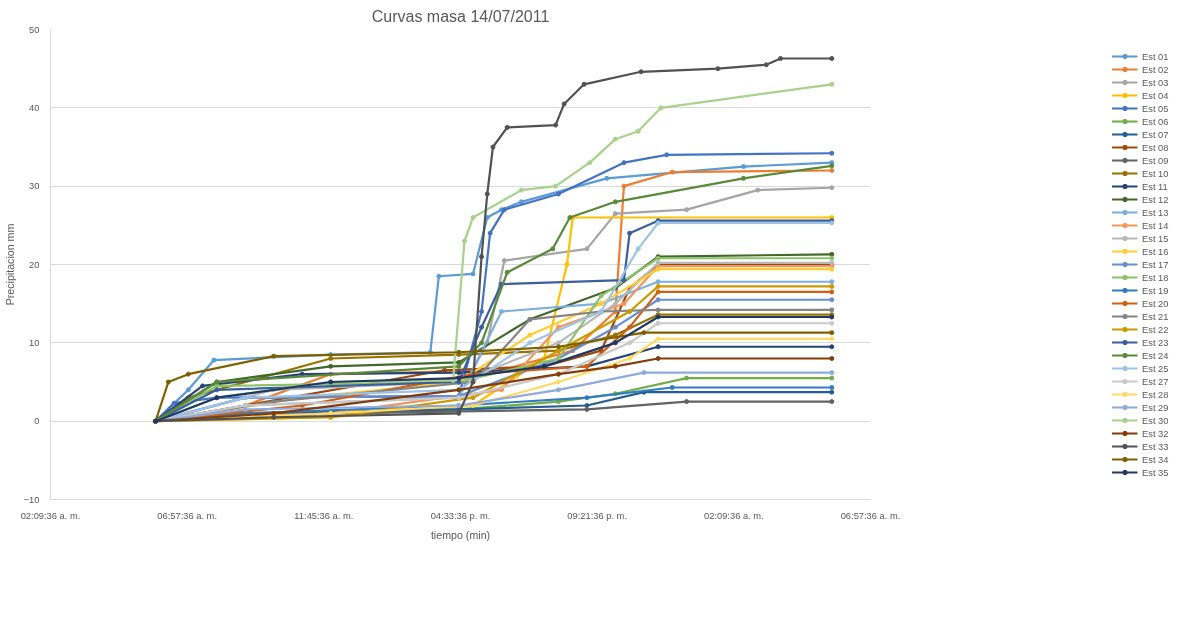 The width and height of the screenshot is (1197, 622). Describe the element at coordinates (324, 515) in the screenshot. I see `x-tick-label: 11:45:36 a. m.` at that location.